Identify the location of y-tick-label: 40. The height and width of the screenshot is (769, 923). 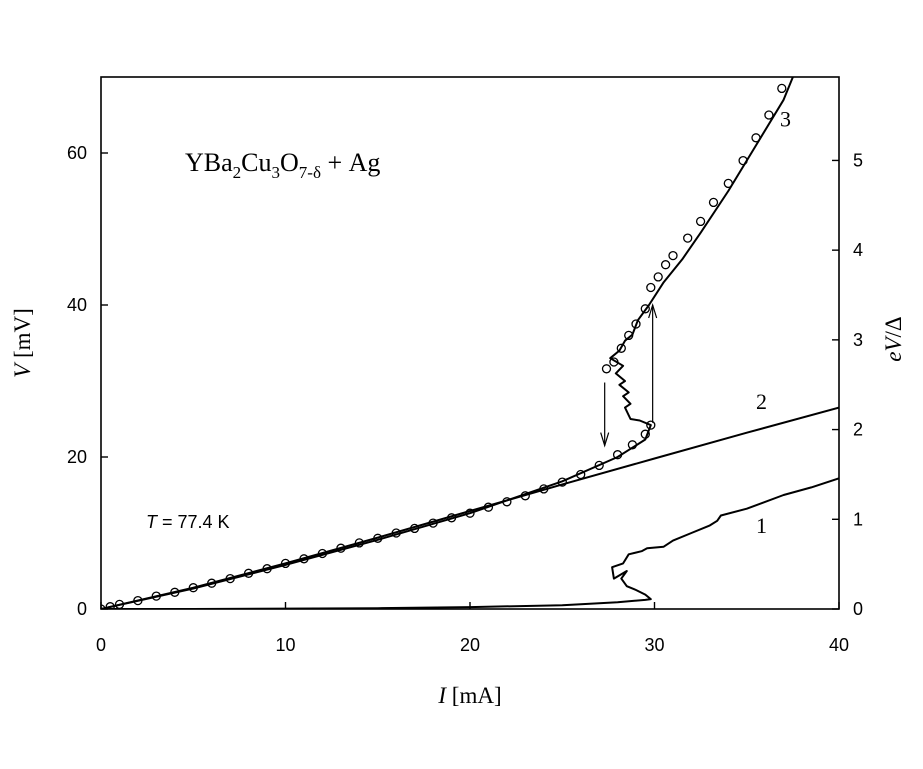
(77, 305).